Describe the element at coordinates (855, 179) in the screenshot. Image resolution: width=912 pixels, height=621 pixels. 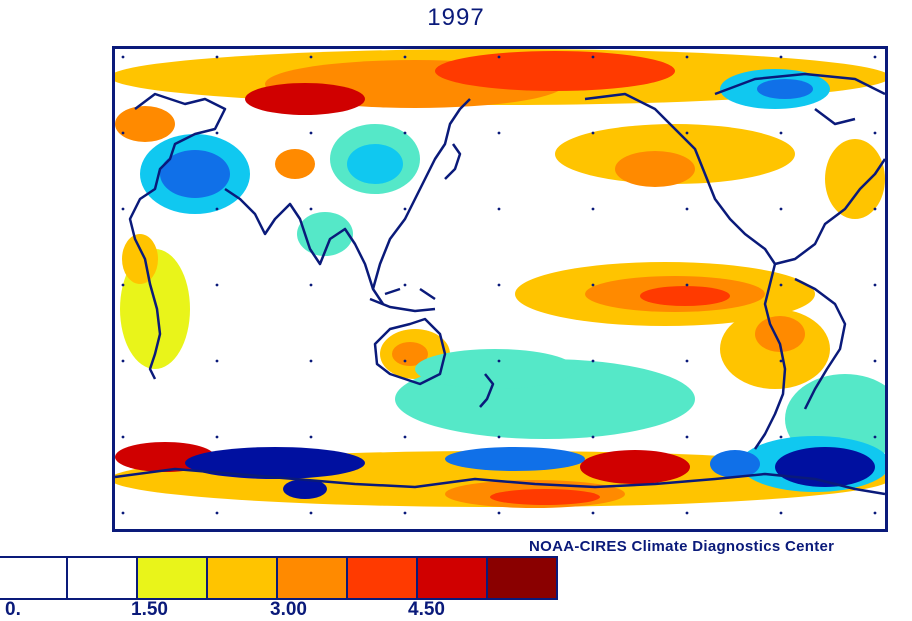
I see `anomaly-north-atlantic-warm` at that location.